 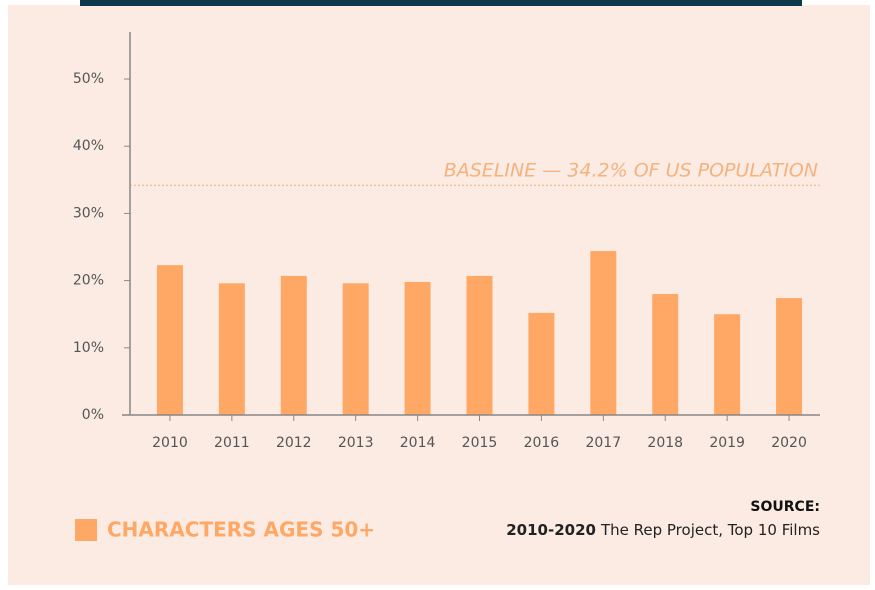 What do you see at coordinates (232, 443) in the screenshot?
I see `x-tick-label: 2011` at bounding box center [232, 443].